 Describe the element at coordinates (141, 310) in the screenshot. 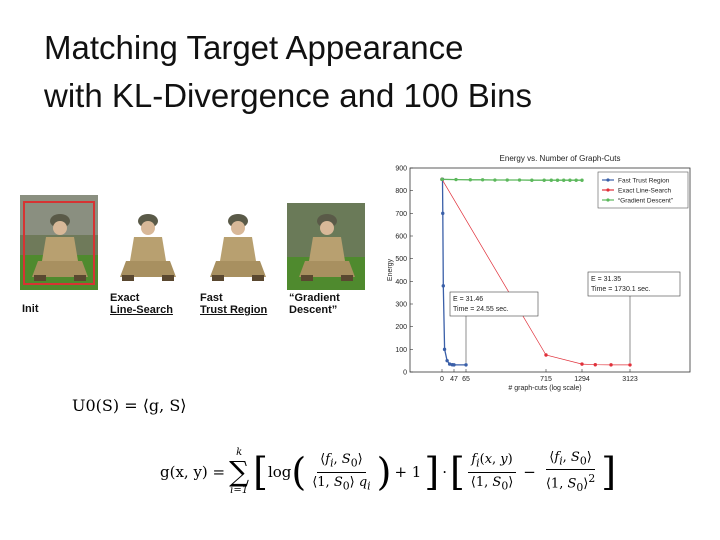

I see `caption-line-2: Line-Search` at that location.